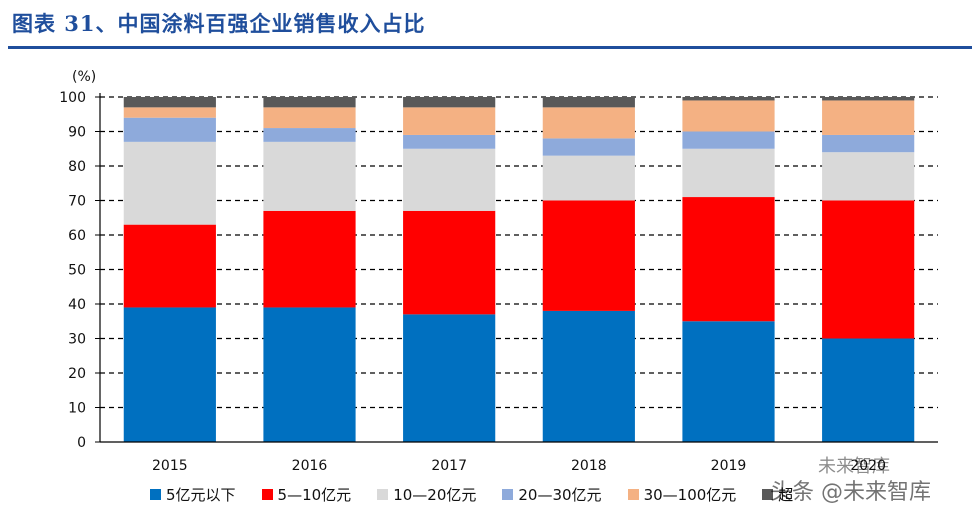  I want to click on legend-label: 20—30亿元, so click(560, 495).